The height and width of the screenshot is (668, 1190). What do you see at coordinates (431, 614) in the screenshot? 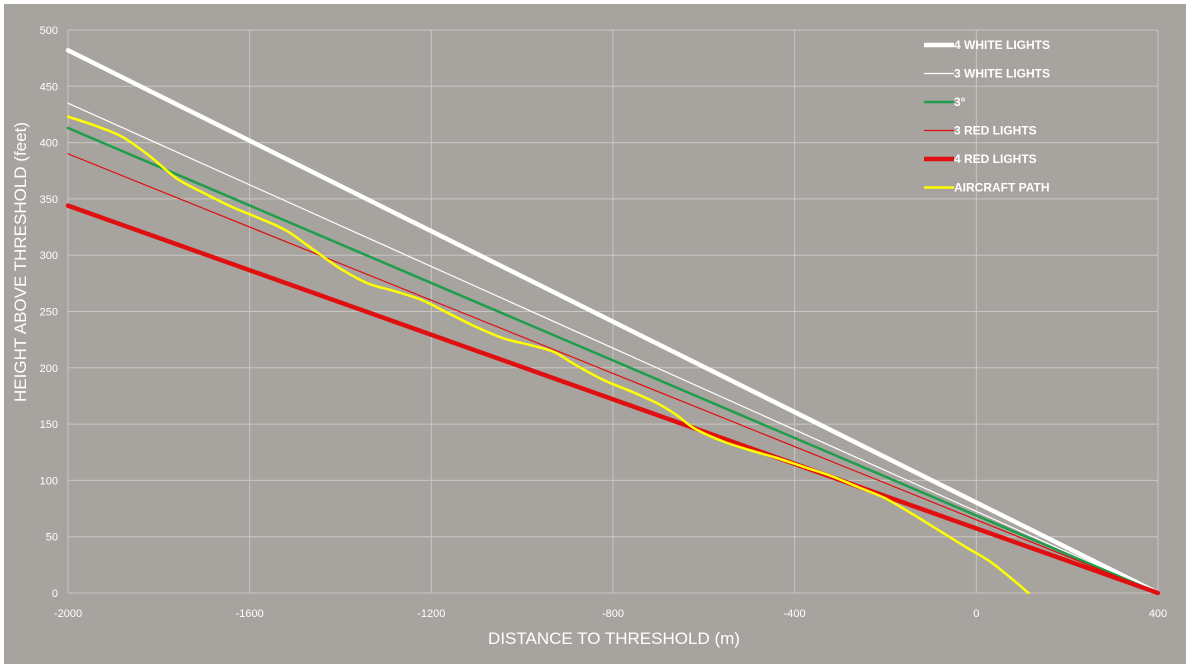
I see `x-tick-label: -1200` at bounding box center [431, 614].